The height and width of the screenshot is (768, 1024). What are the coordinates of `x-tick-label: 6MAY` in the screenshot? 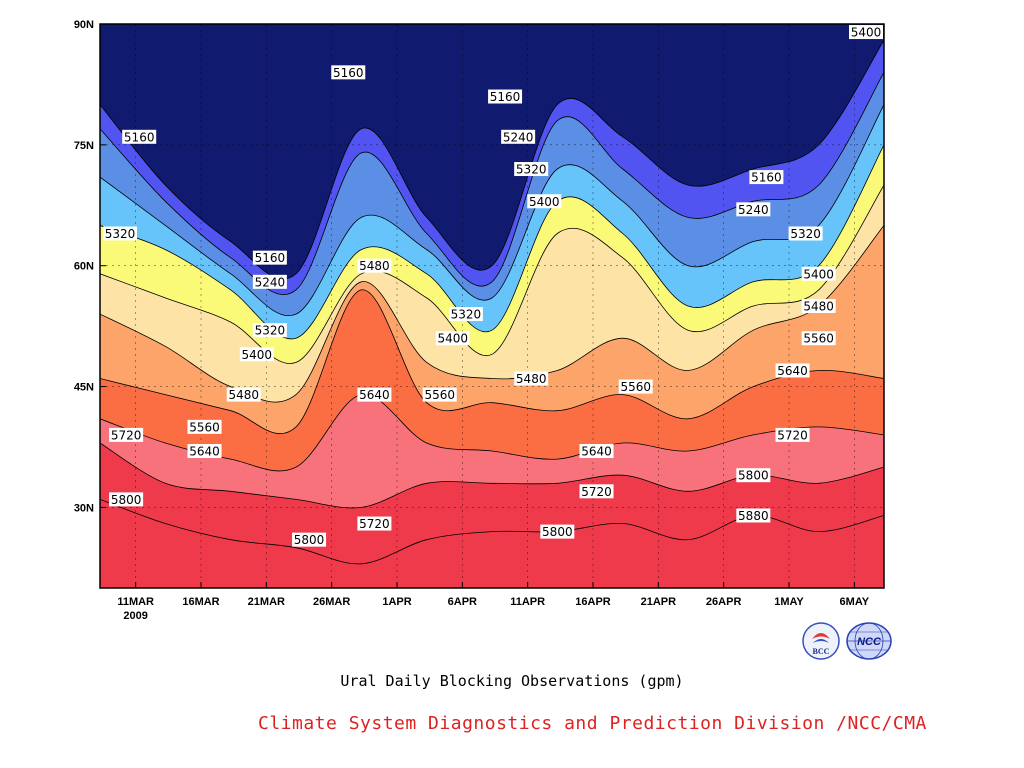 It's located at (855, 602).